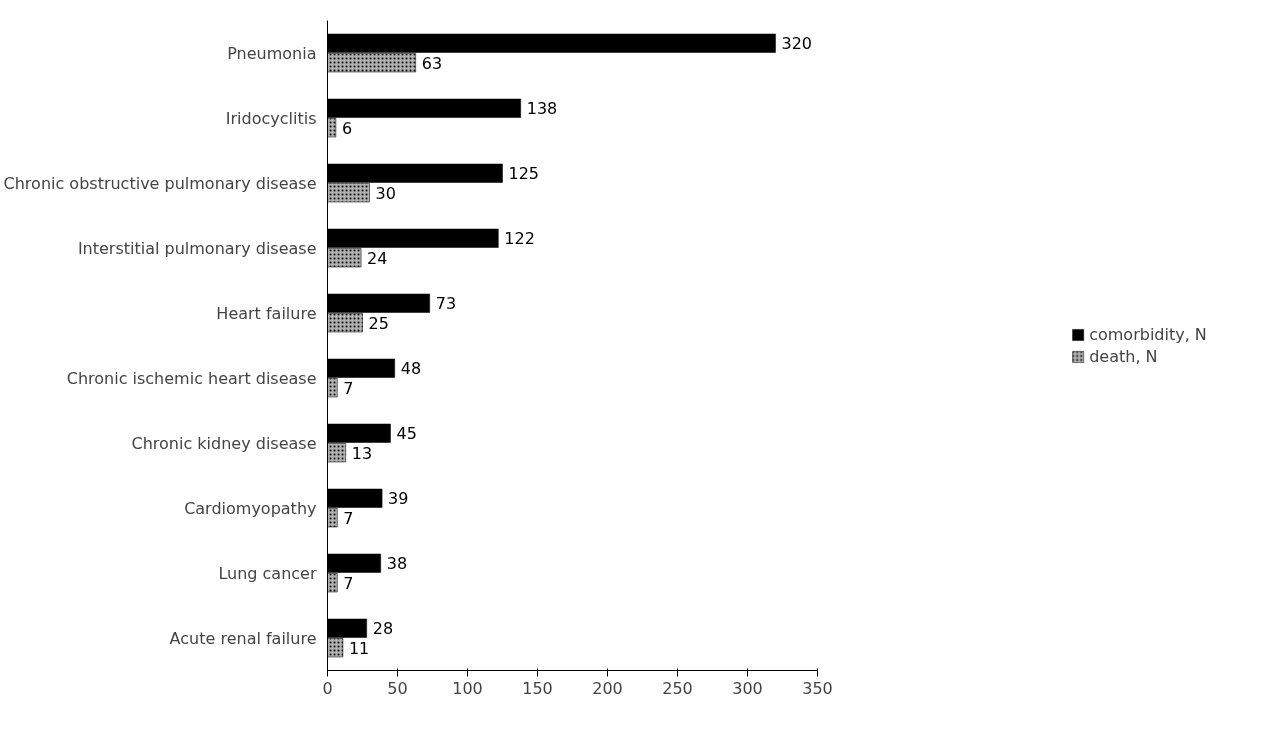 The image size is (1271, 742). Describe the element at coordinates (607, 688) in the screenshot. I see `x-tick-label: 200` at that location.